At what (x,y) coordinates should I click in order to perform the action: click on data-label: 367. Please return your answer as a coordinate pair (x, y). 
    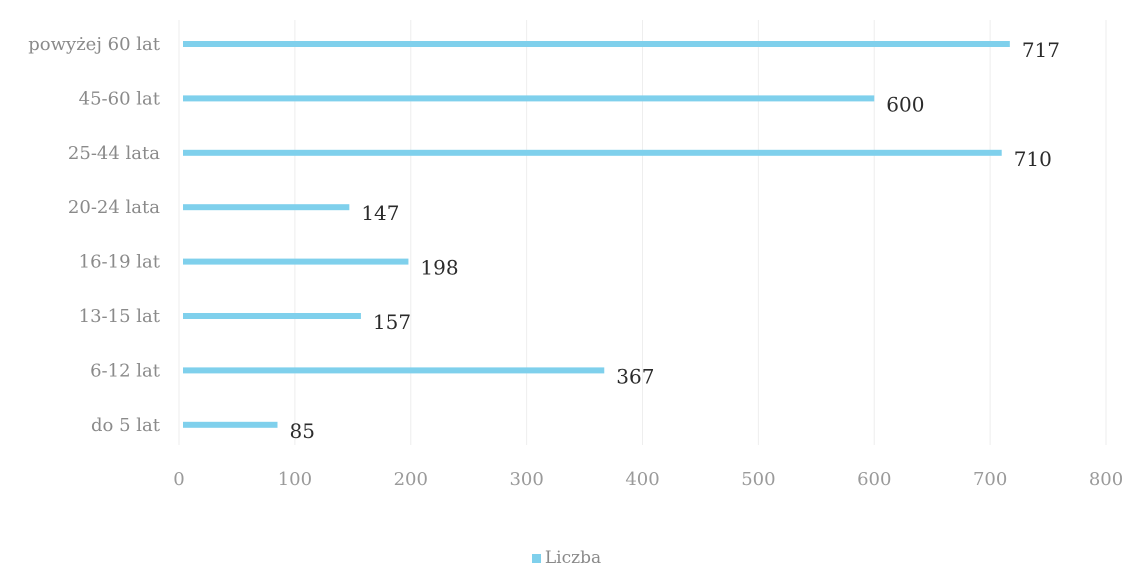
    Looking at the image, I should click on (635, 376).